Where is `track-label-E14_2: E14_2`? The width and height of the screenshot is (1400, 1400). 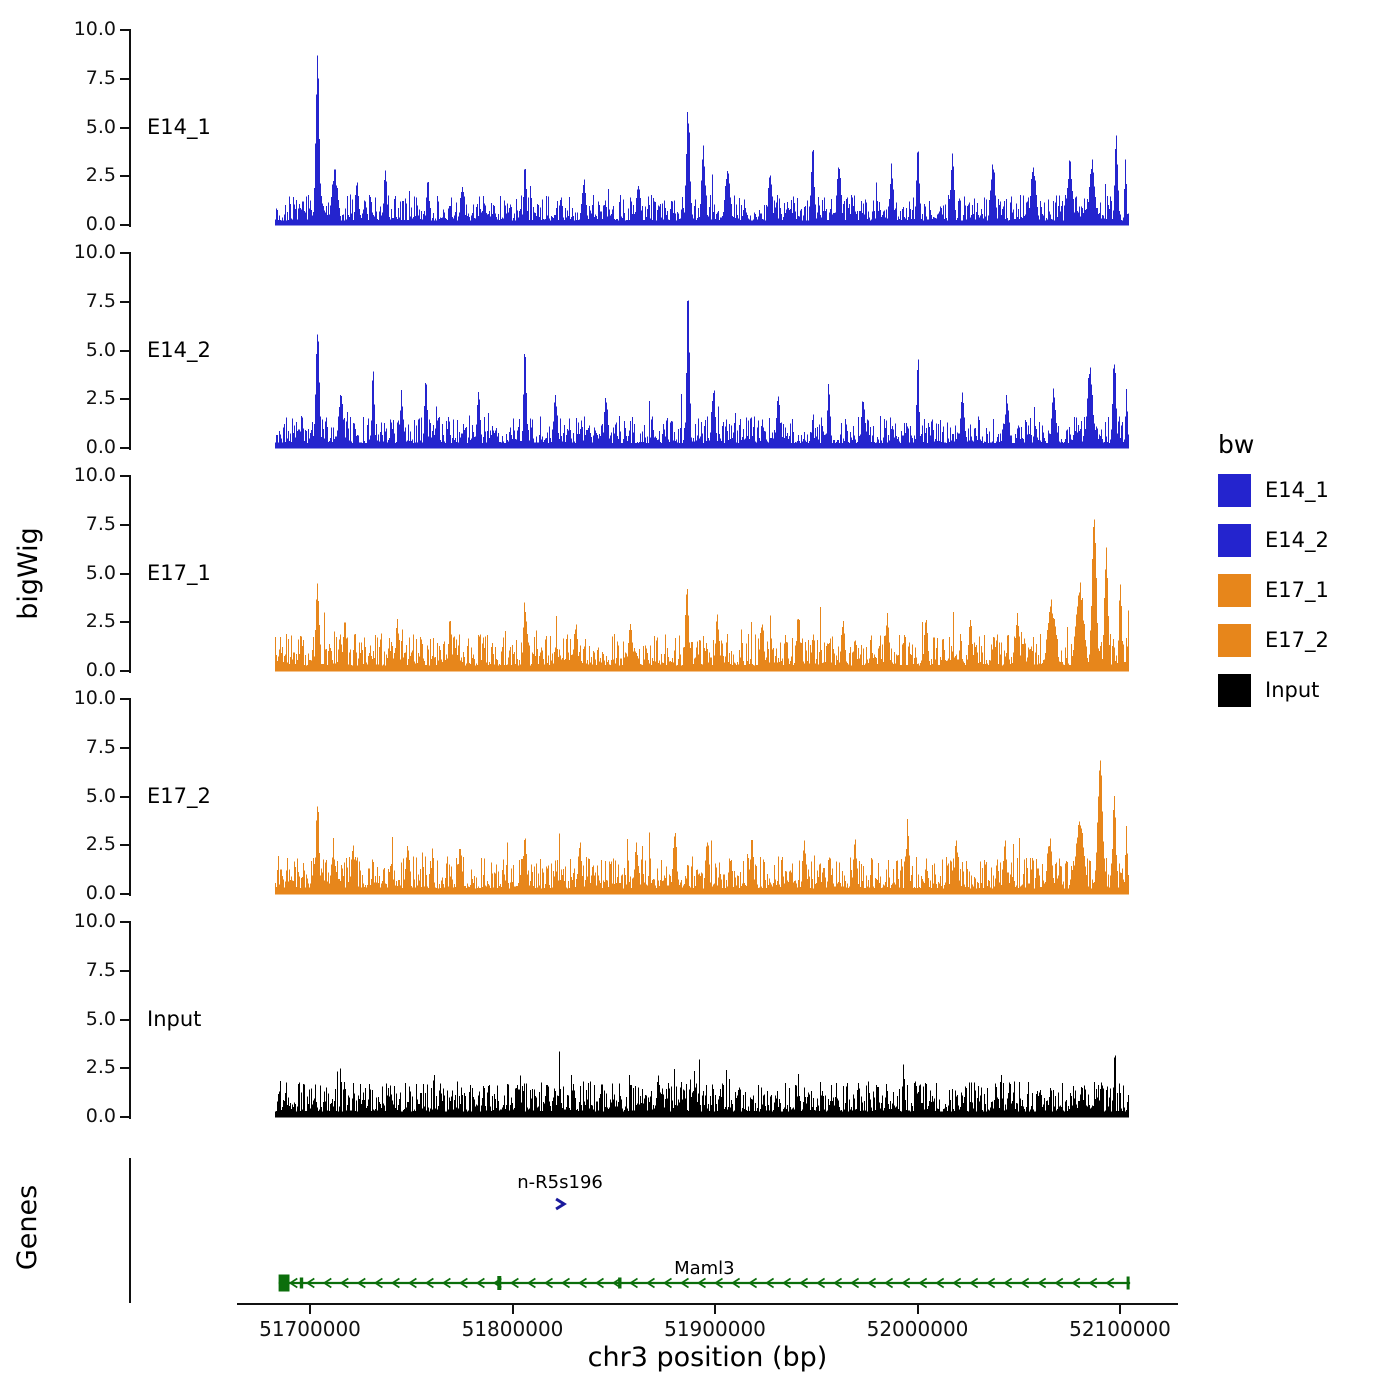 track-label-E14_2: E14_2 is located at coordinates (179, 350).